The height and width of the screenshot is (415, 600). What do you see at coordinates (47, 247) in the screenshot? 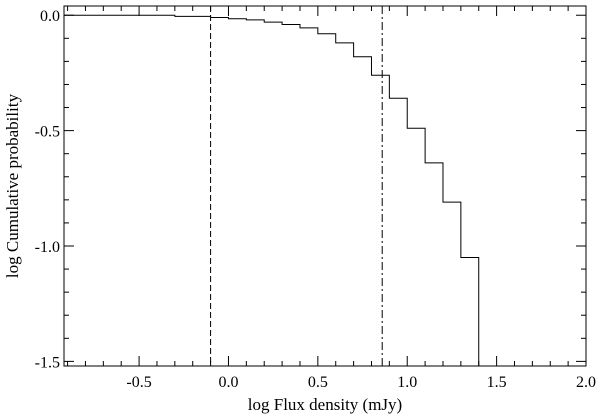
I see `y-tick-label: -1.0` at bounding box center [47, 247].